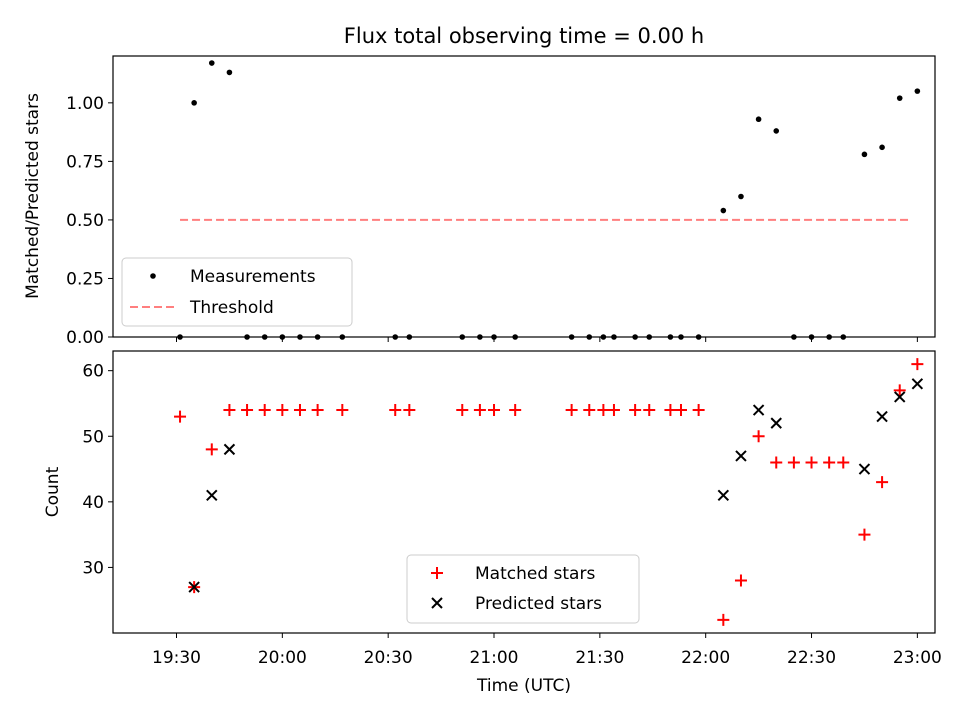 The image size is (960, 724). I want to click on top-y-tick-label: 1.00, so click(85, 104).